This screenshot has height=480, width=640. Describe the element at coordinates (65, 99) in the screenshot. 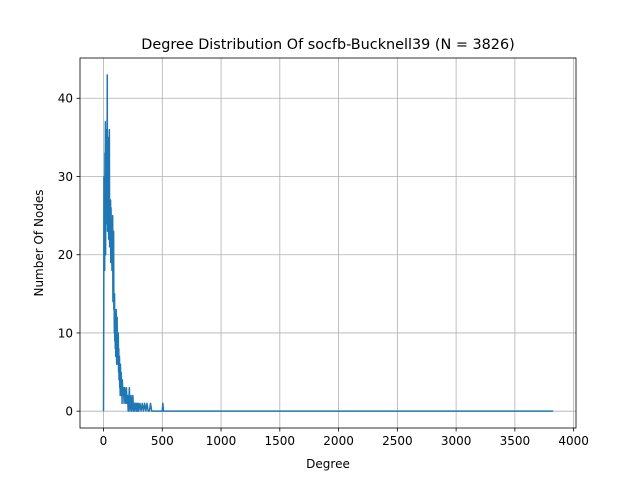

I see `y-tick-label: 40` at that location.